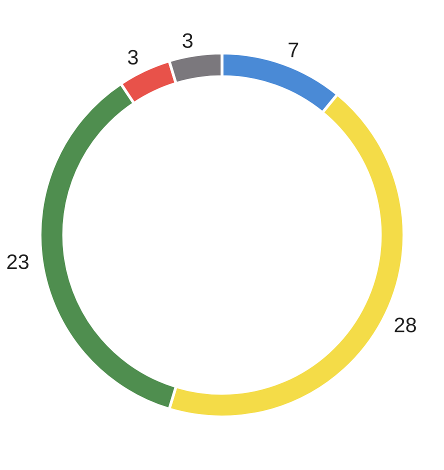 Image resolution: width=444 pixels, height=470 pixels. I want to click on data-label: 28, so click(405, 325).